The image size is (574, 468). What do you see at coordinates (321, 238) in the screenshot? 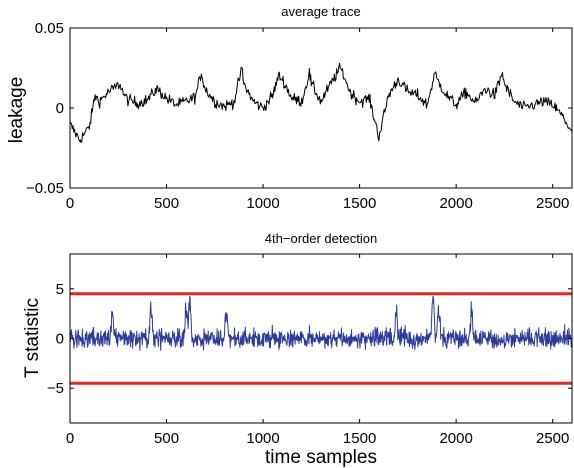
I see `bottom-panel-title: 4th−order detection` at bounding box center [321, 238].